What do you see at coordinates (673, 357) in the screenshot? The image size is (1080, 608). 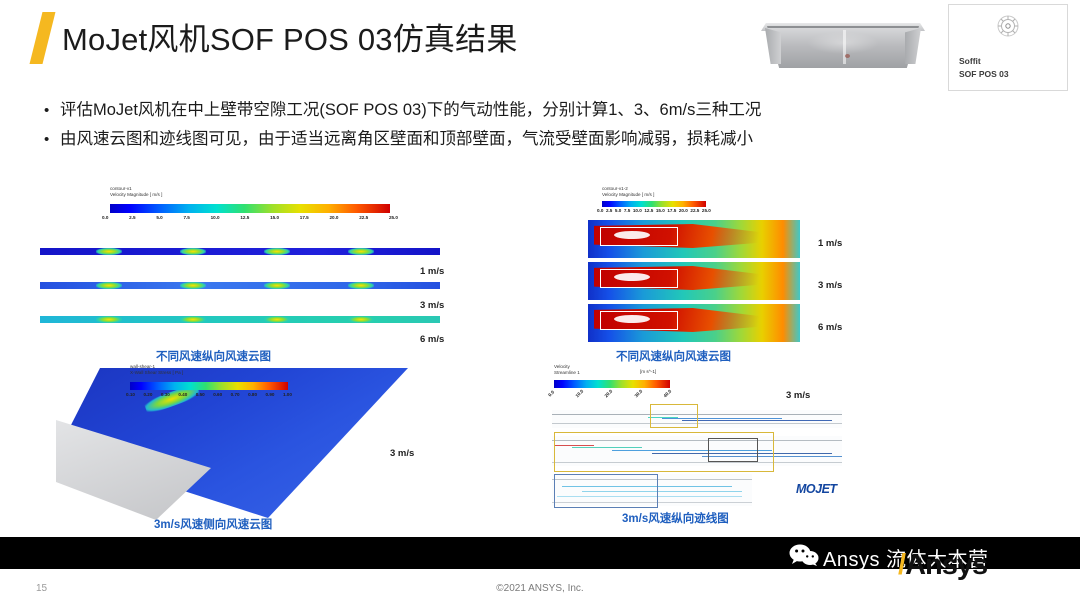 I see `figb-caption: 不同风速纵向风速云图` at bounding box center [673, 357].